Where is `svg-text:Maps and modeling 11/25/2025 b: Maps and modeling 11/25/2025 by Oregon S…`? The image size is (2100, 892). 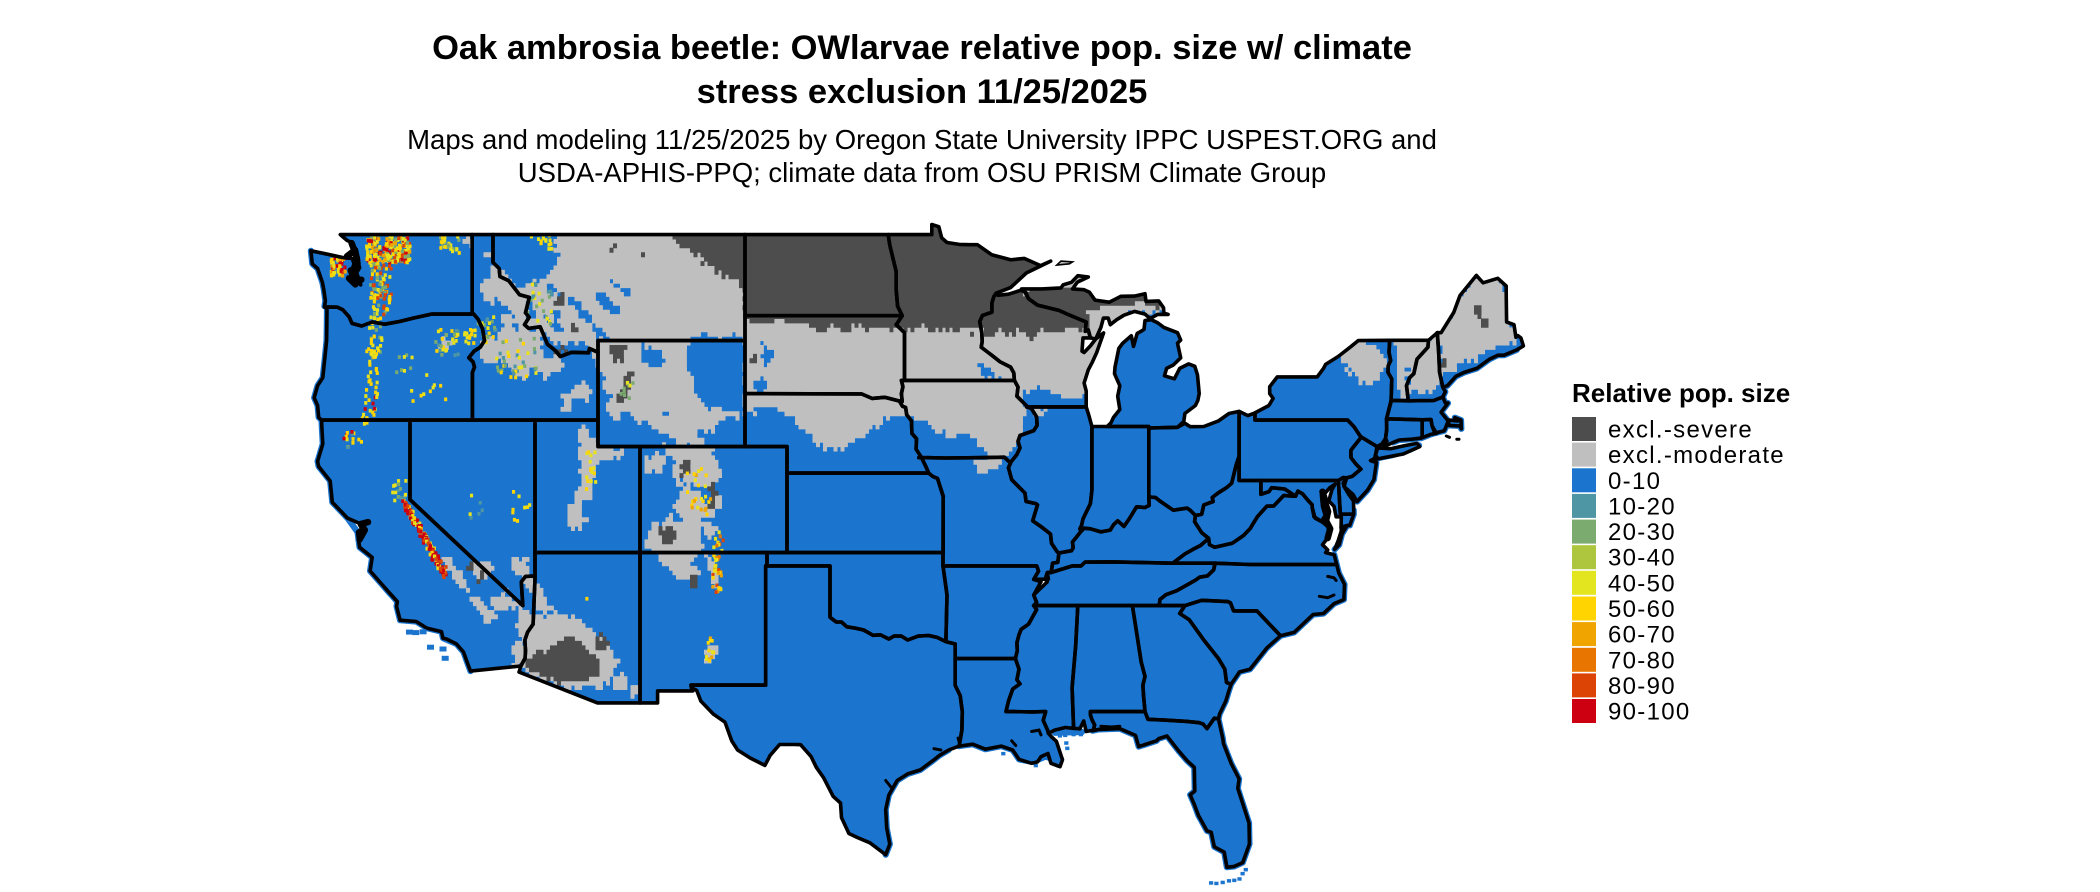 svg-text:Maps and modeling 11/25/2025 b: Maps and modeling 11/25/2025 by Oregon S… is located at coordinates (922, 139).